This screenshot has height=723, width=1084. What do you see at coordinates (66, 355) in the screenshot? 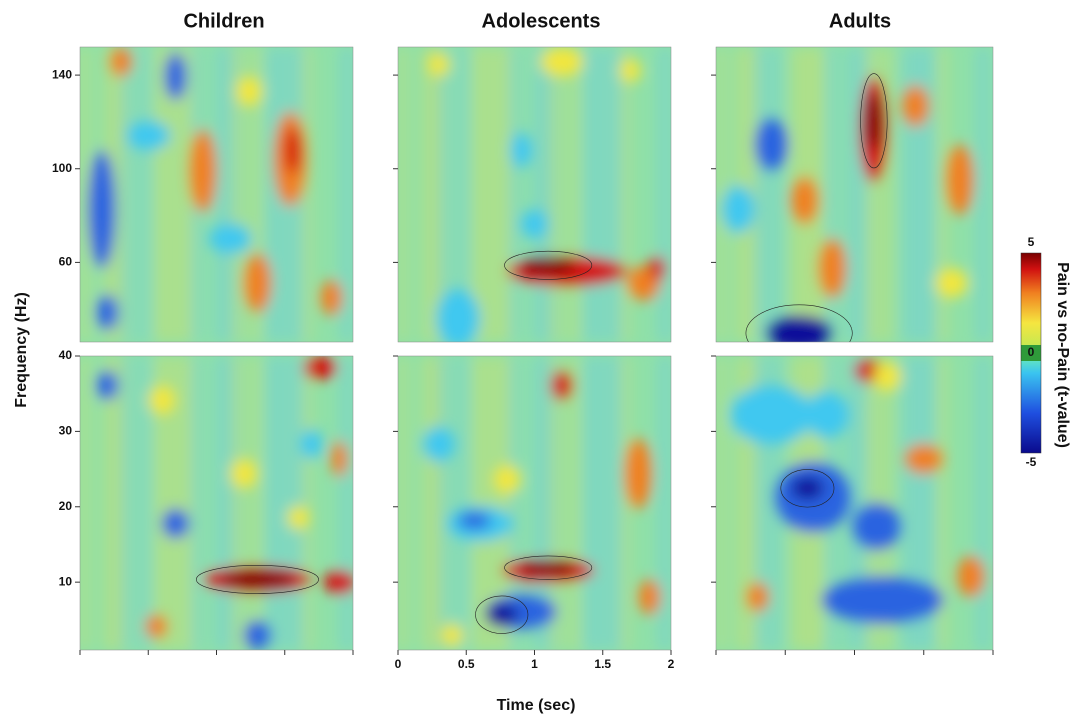
I see `y-tick-label: 40` at bounding box center [66, 355].